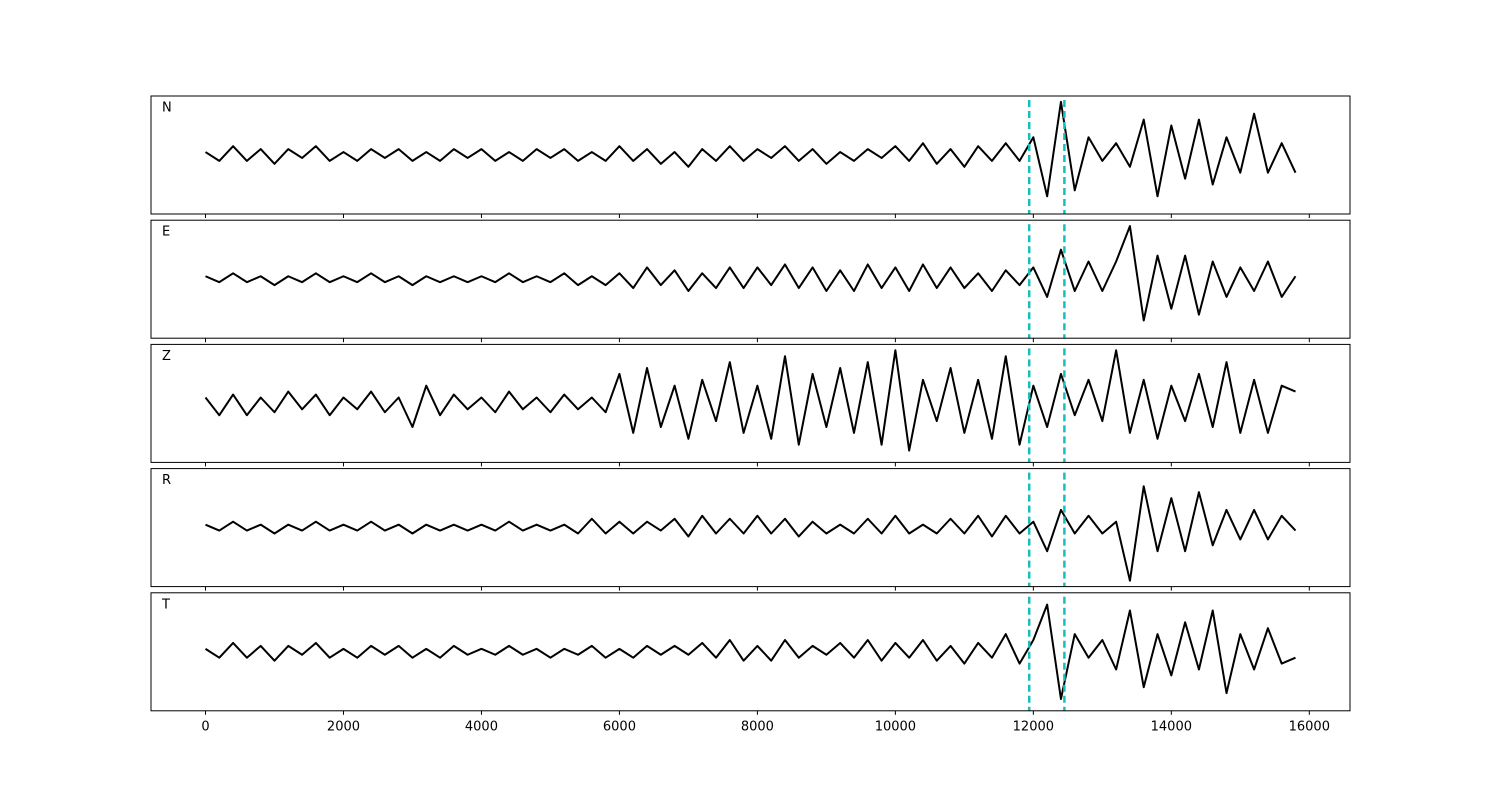 This screenshot has width=1500, height=800. I want to click on panel-label: R, so click(166, 480).